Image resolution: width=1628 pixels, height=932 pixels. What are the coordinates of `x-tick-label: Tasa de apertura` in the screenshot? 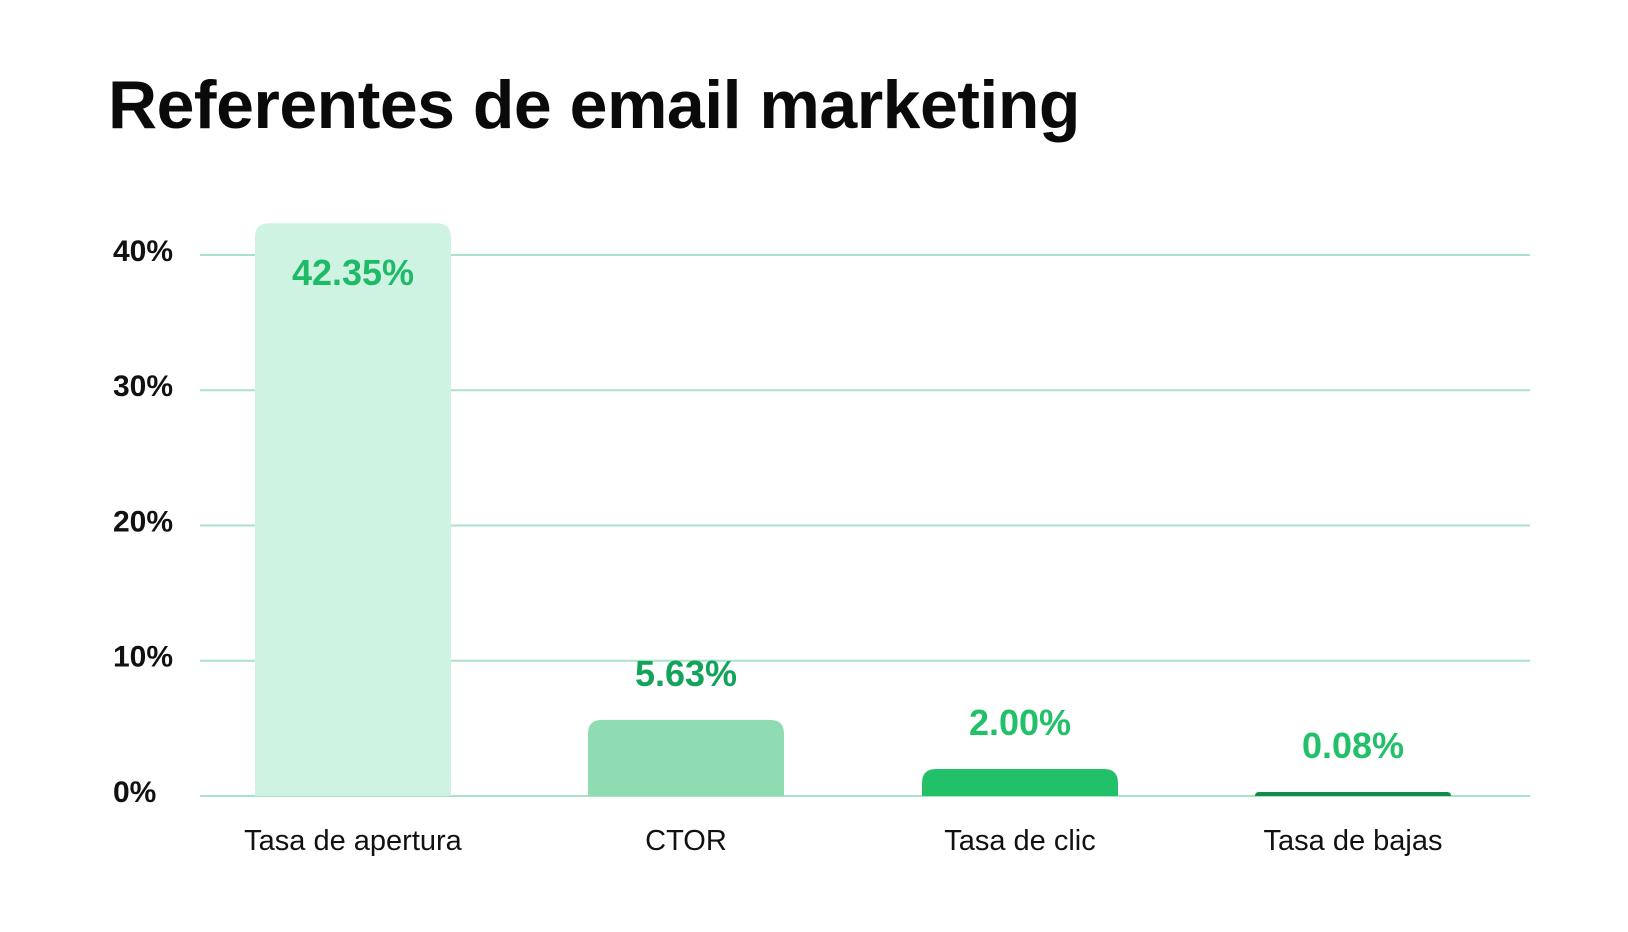 It's located at (353, 841).